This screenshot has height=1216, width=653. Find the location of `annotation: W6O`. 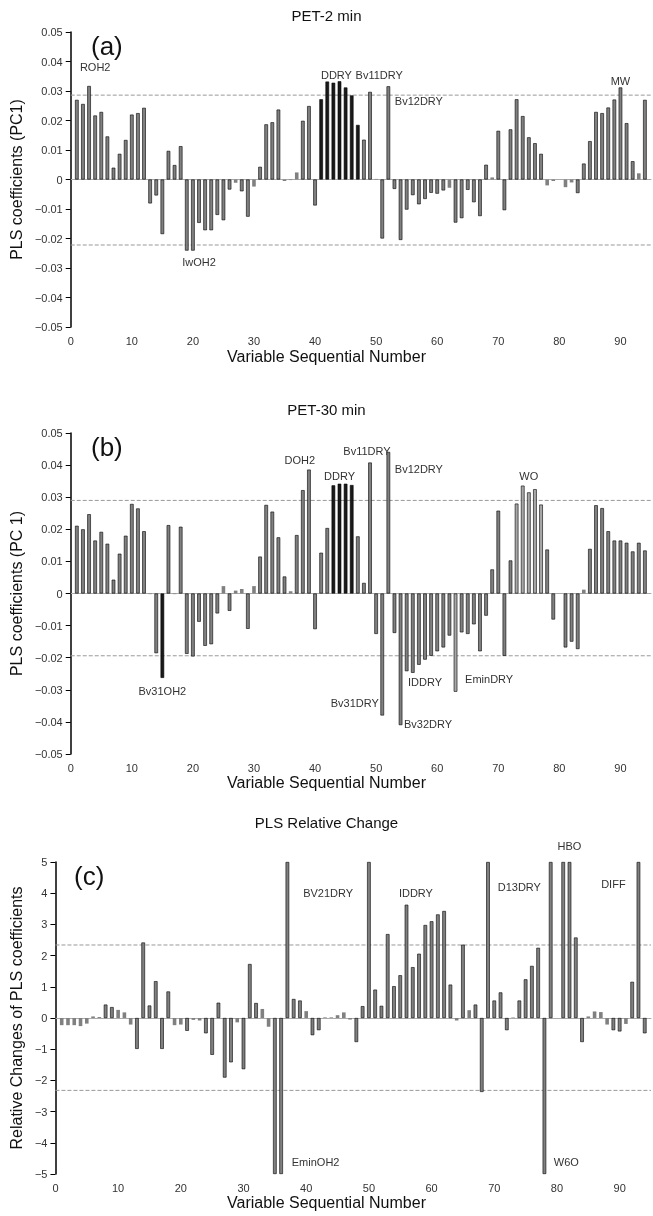

annotation: W6O is located at coordinates (566, 1161).